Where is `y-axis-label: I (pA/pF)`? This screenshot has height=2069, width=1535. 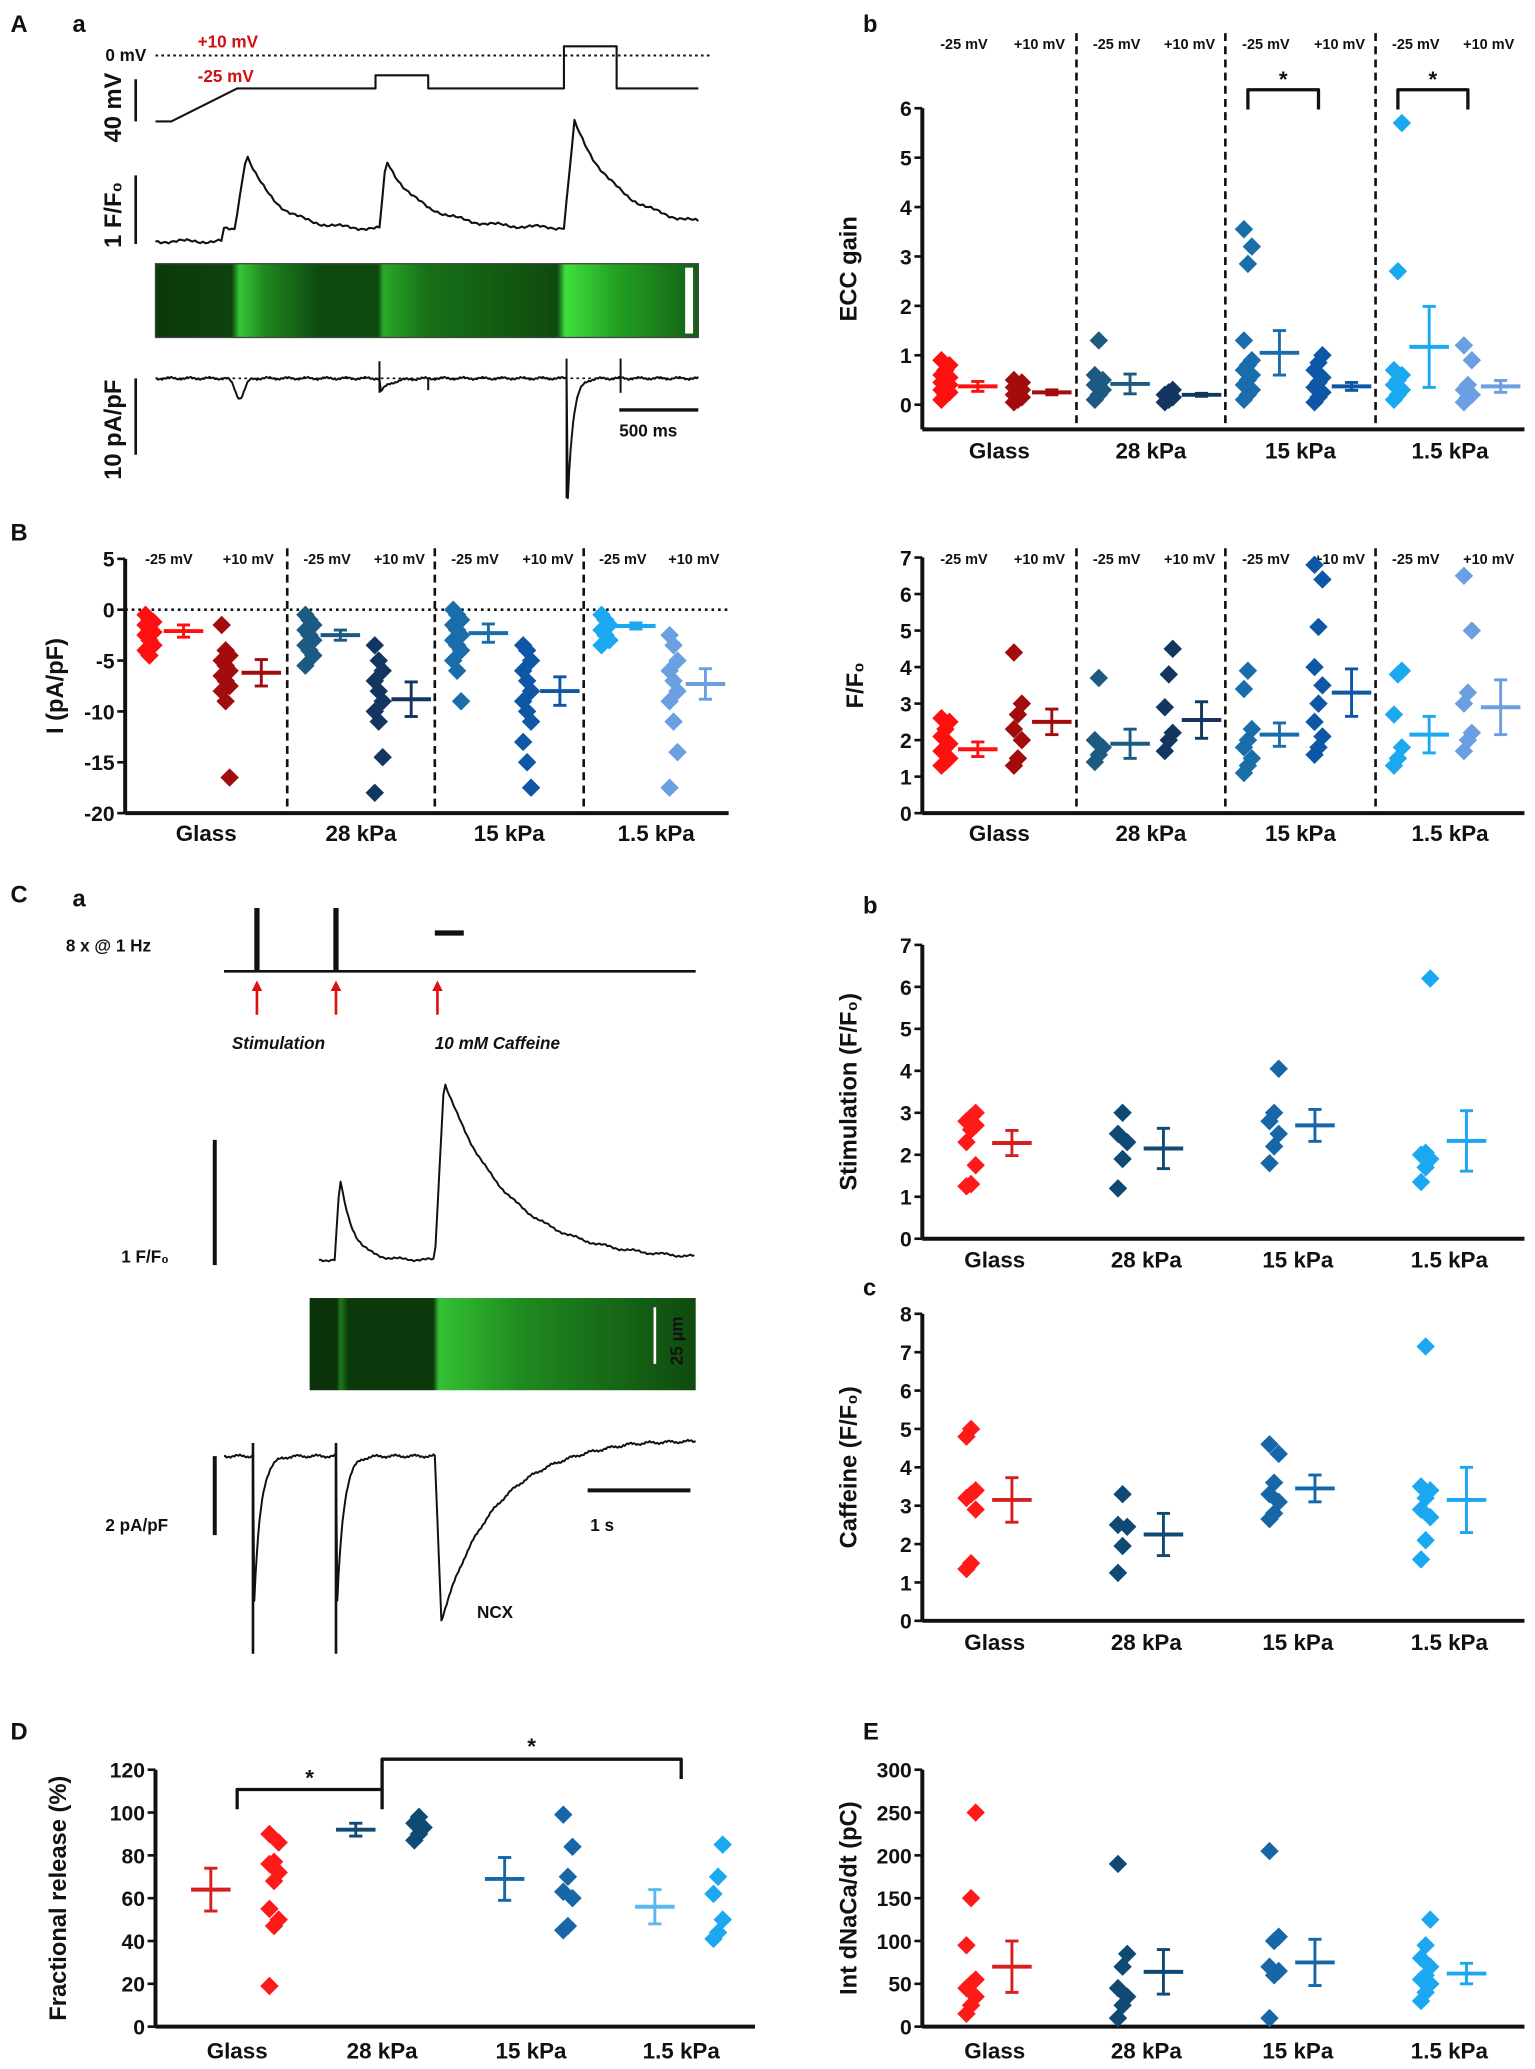
y-axis-label: I (pA/pF) is located at coordinates (56, 686).